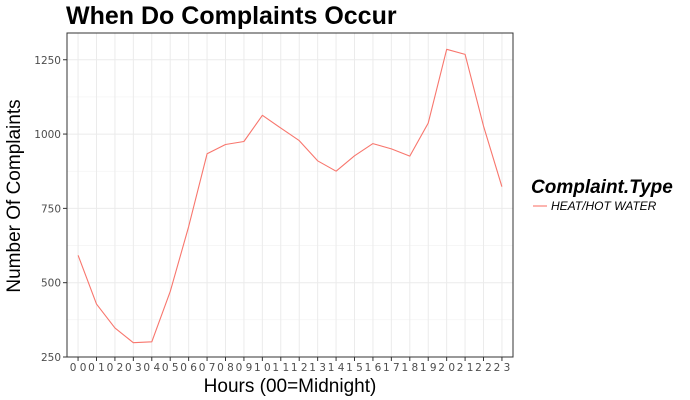  Describe the element at coordinates (602, 187) in the screenshot. I see `legend-title: Complaint.Type` at that location.